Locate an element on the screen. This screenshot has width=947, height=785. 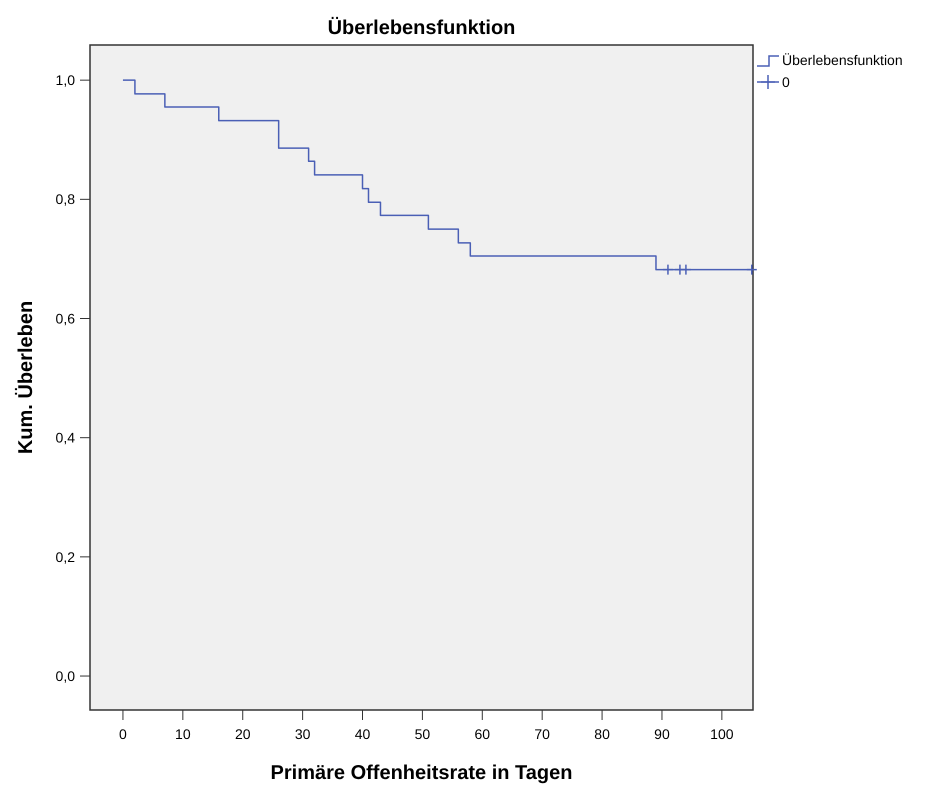
y-tick-label: 1,0 is located at coordinates (66, 80).